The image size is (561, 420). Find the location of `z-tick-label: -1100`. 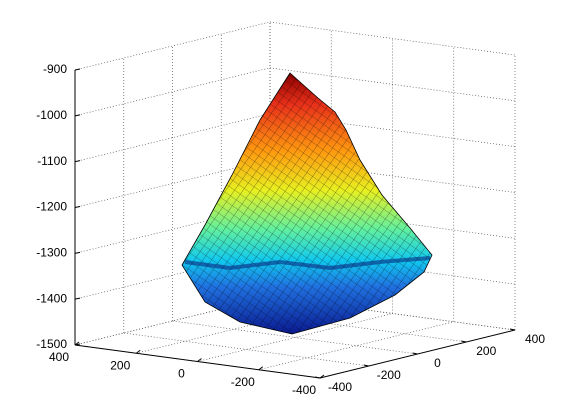

z-tick-label: -1100 is located at coordinates (52, 161).